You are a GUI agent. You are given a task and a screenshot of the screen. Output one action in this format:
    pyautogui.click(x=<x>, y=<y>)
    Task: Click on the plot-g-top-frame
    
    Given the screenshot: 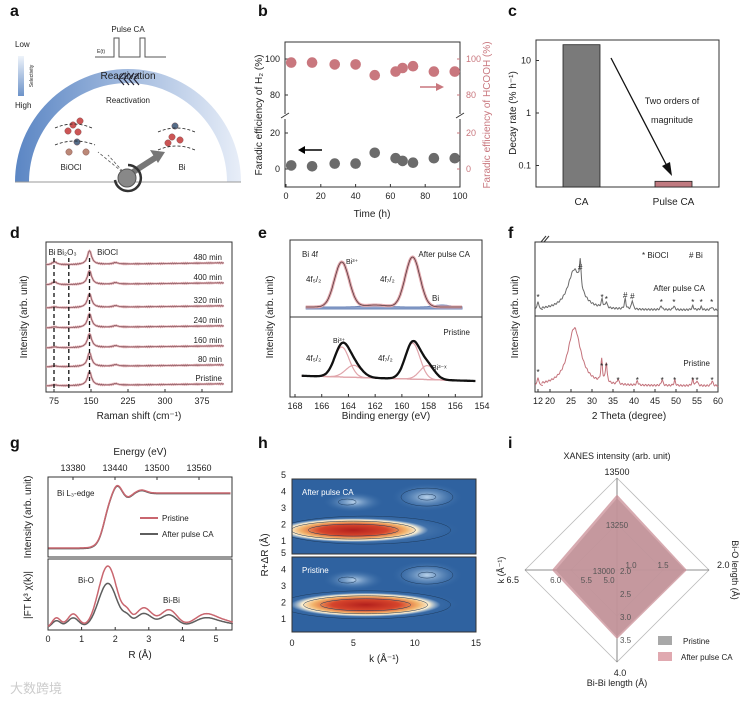 What is the action you would take?
    pyautogui.click(x=140, y=517)
    